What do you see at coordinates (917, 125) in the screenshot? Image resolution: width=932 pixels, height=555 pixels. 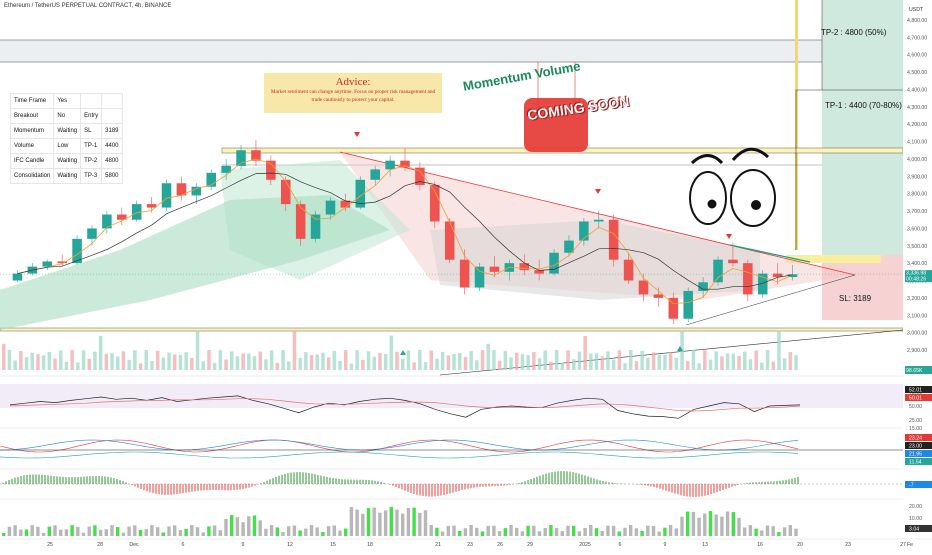 I see `price-tick: 4,200.00` at bounding box center [917, 125].